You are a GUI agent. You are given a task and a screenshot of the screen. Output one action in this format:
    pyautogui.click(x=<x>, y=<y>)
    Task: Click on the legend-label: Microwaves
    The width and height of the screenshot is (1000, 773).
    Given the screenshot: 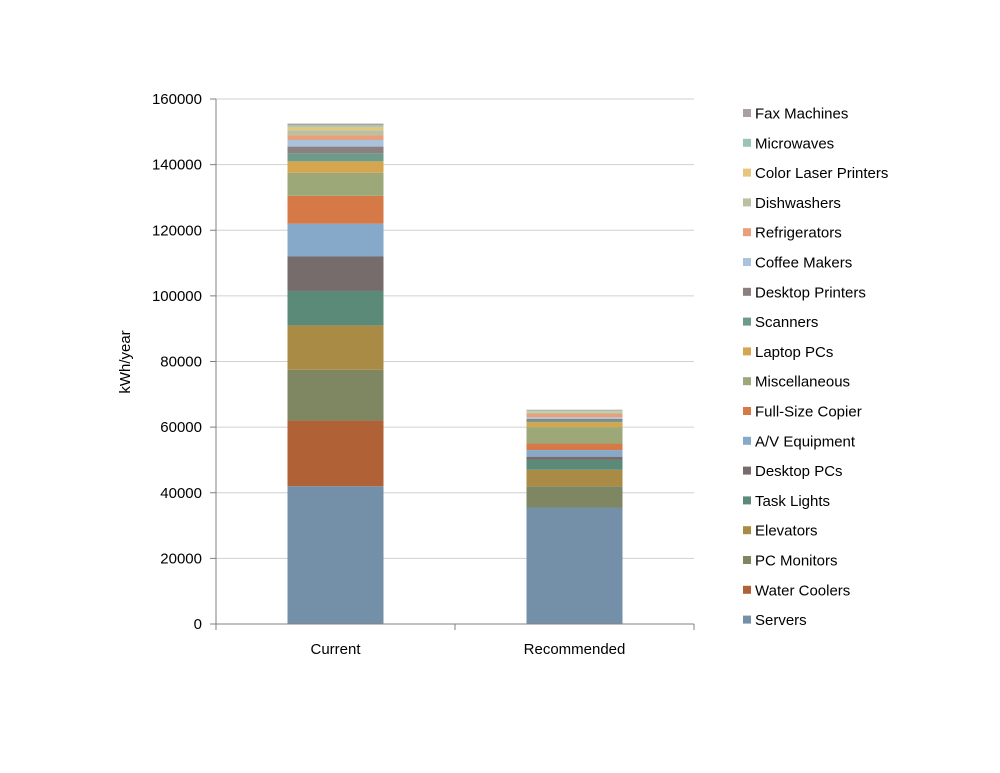 What is the action you would take?
    pyautogui.click(x=794, y=143)
    